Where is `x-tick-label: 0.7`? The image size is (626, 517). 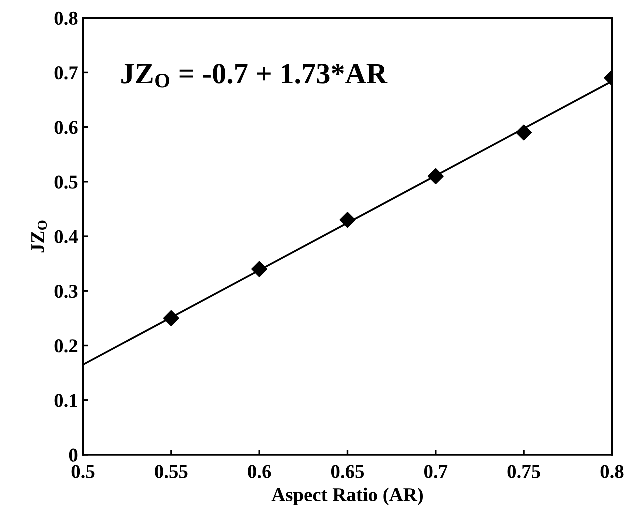
x-tick-label: 0.7 is located at coordinates (436, 471).